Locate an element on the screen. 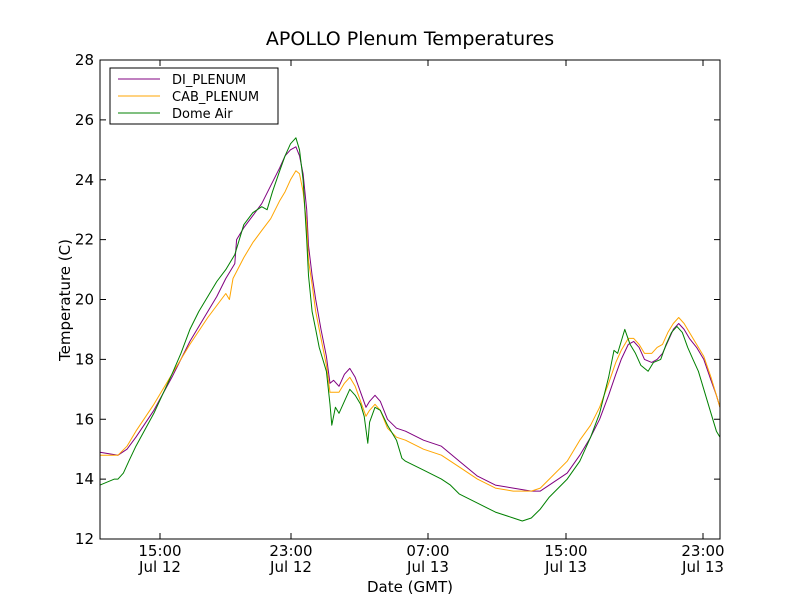 The height and width of the screenshot is (600, 800). y-tick-label: 12 is located at coordinates (84, 539).